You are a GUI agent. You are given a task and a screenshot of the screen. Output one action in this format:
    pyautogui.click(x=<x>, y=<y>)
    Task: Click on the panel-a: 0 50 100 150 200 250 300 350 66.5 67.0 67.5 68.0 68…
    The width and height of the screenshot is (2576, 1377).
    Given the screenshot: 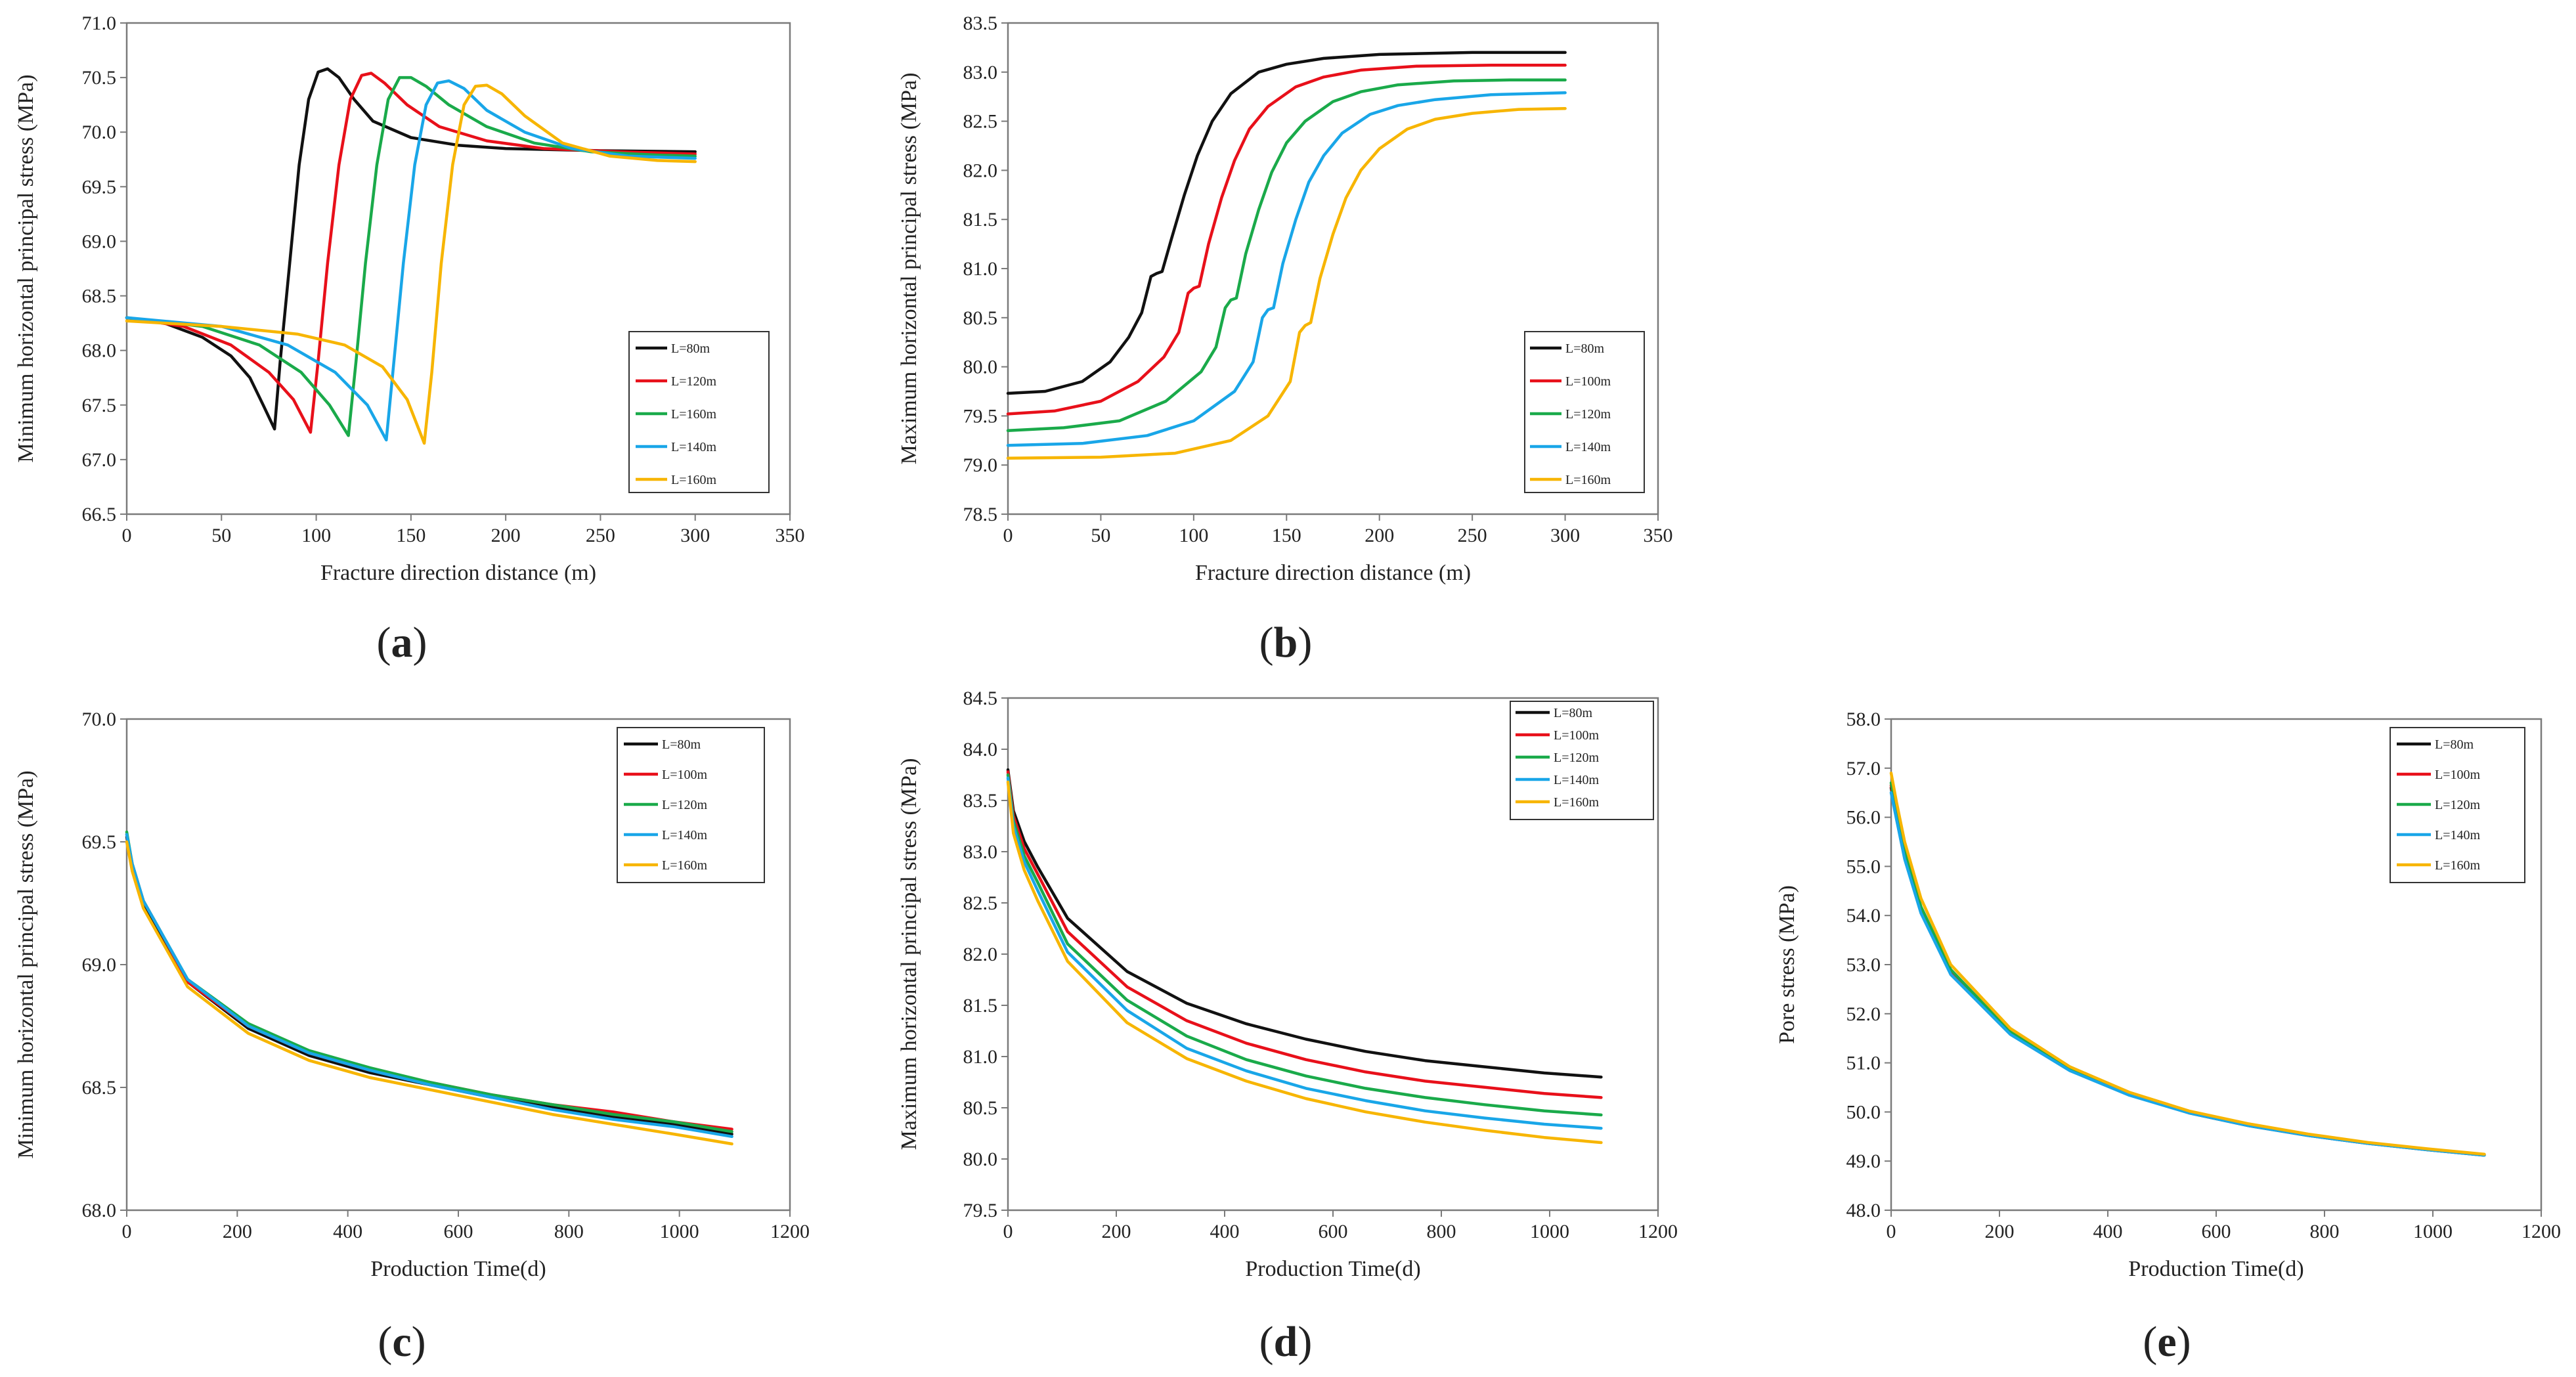 What is the action you would take?
    pyautogui.click(x=409, y=339)
    